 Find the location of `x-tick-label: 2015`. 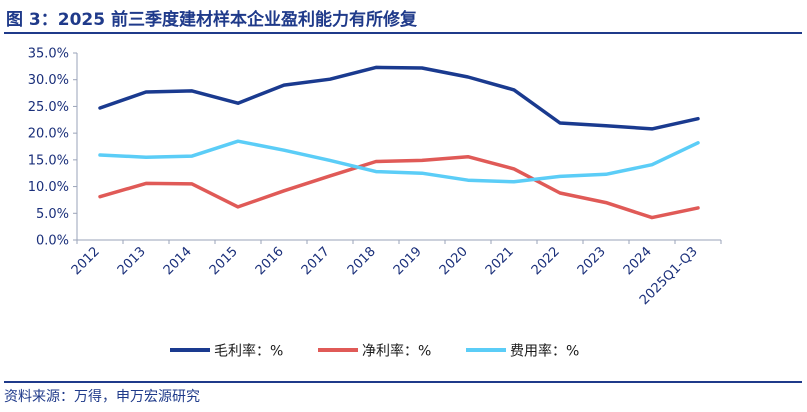

x-tick-label: 2015 is located at coordinates (224, 261).